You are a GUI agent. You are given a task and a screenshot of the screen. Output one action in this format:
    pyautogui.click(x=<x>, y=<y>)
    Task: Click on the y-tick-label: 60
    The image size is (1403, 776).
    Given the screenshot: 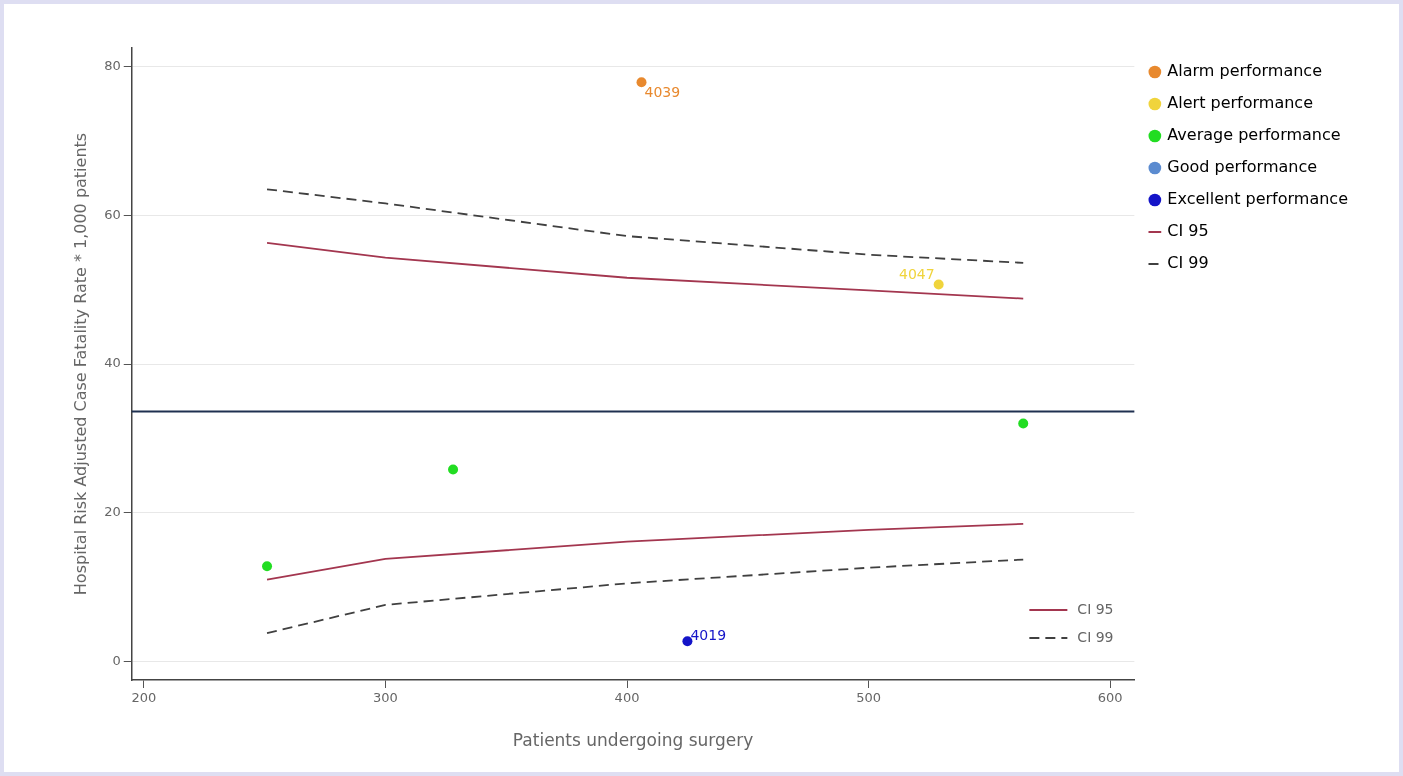 What is the action you would take?
    pyautogui.click(x=112, y=214)
    